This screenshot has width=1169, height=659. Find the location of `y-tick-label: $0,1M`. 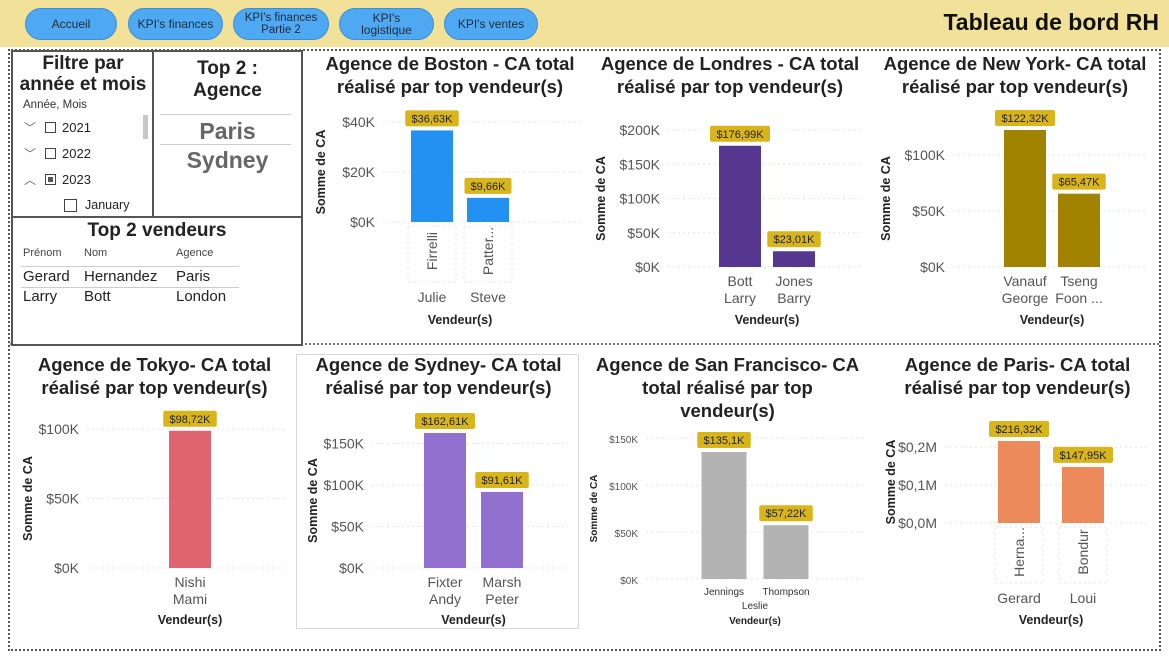

y-tick-label: $0,1M is located at coordinates (917, 485).